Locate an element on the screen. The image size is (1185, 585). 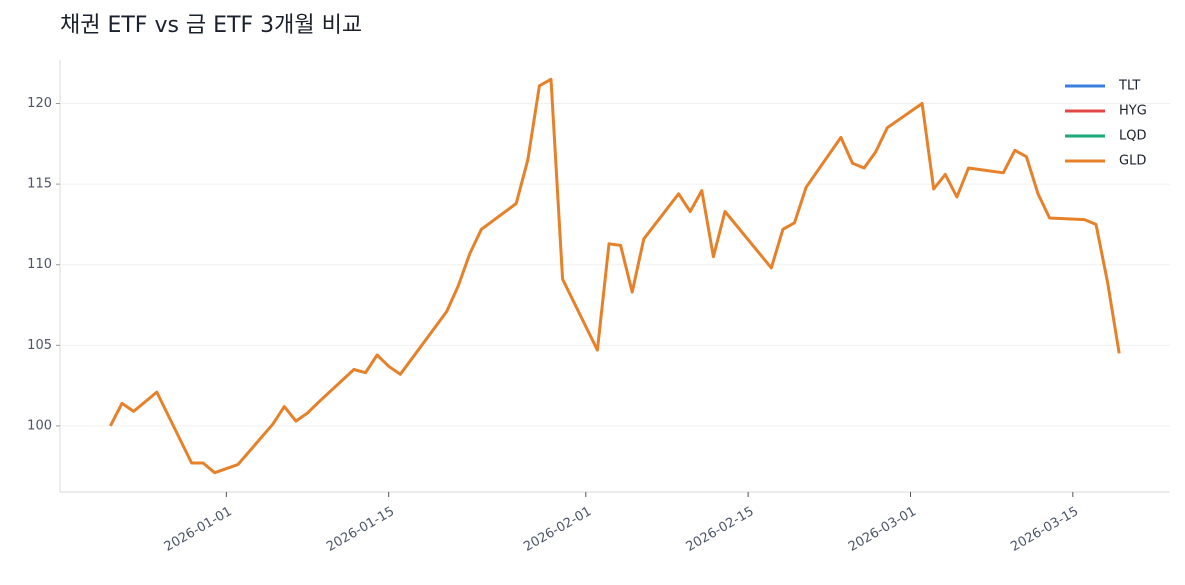
legend-label: HYG is located at coordinates (1133, 111).